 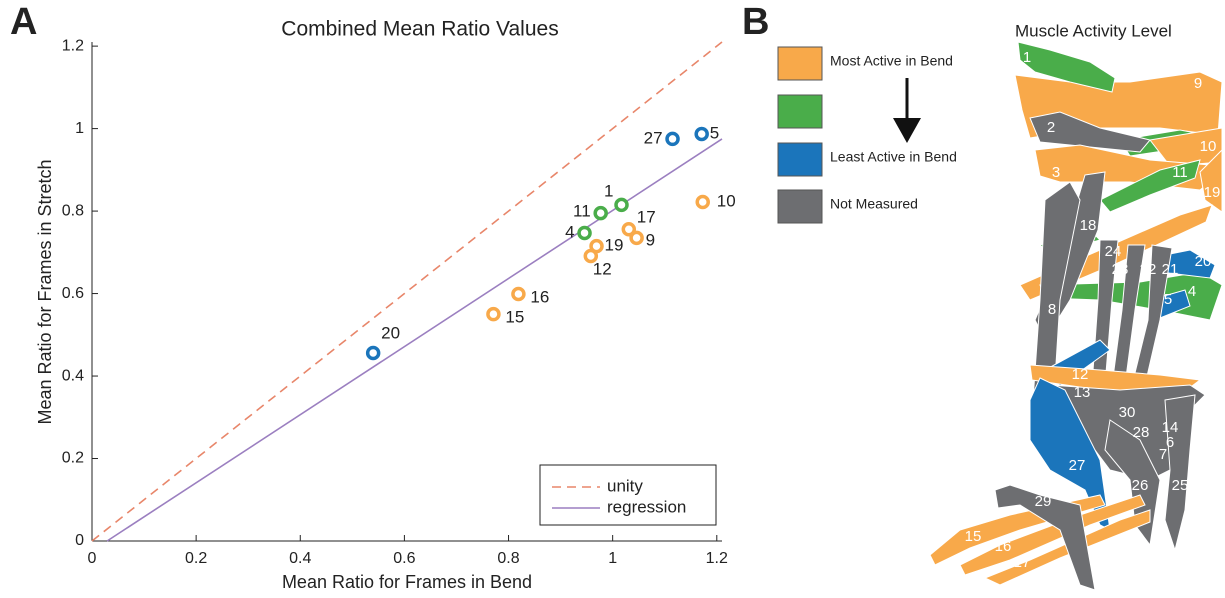 I want to click on point-label: 15, so click(x=514, y=317).